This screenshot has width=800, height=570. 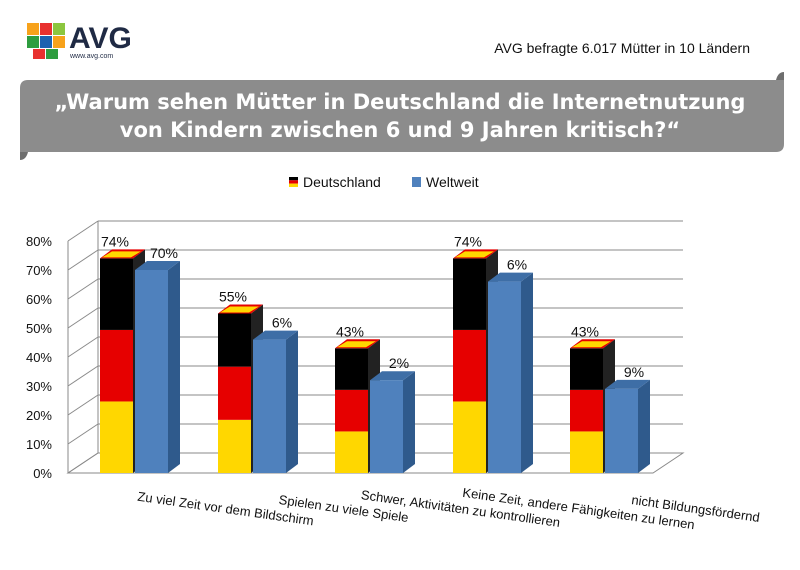 I want to click on data-label-deutschland: 55%, so click(x=233, y=297).